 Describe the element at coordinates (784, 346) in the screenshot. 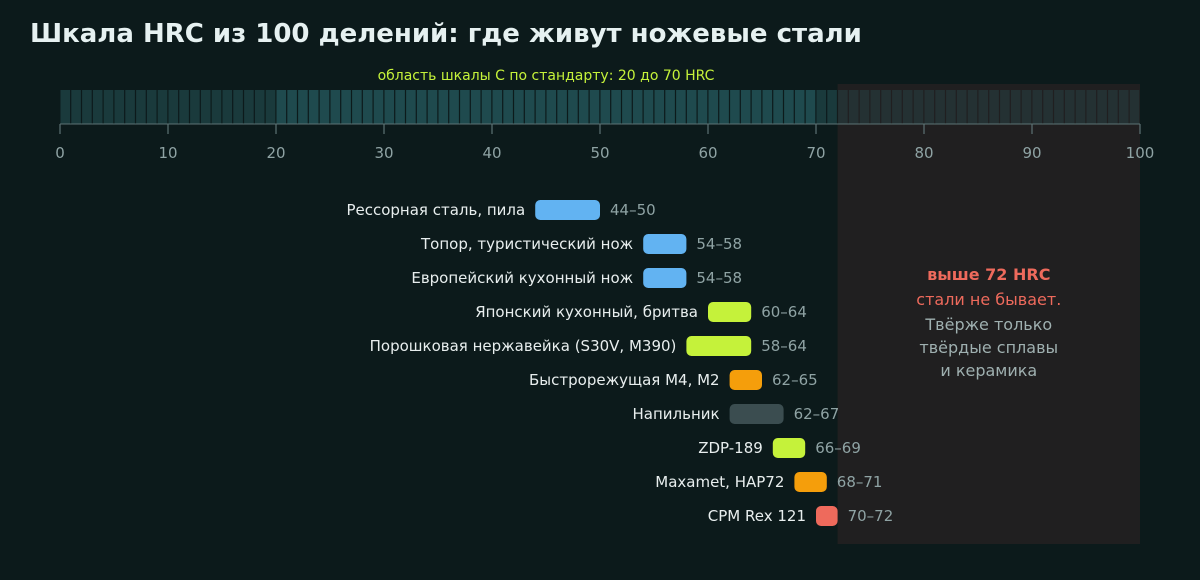

I see `steel-range-label: 58–64` at that location.